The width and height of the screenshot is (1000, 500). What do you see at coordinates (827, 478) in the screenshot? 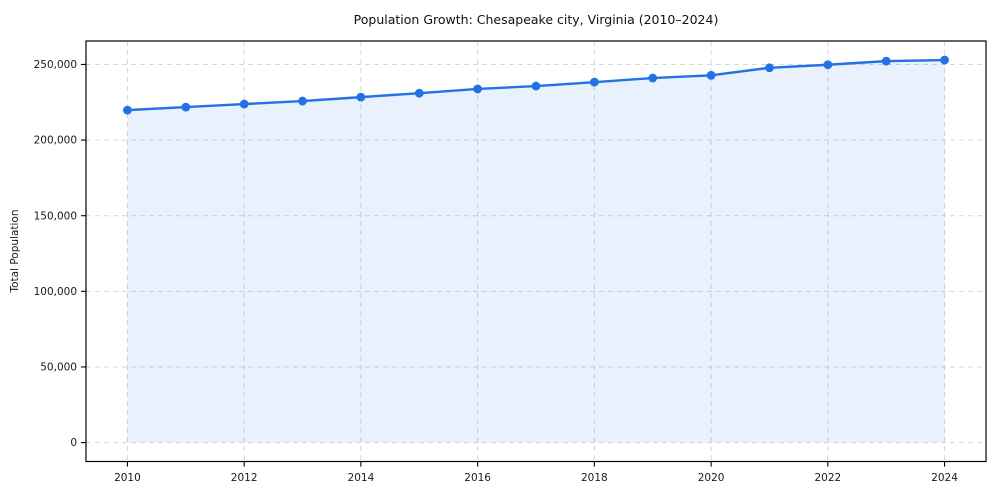
I see `x-tick-label: 2022` at bounding box center [827, 478].